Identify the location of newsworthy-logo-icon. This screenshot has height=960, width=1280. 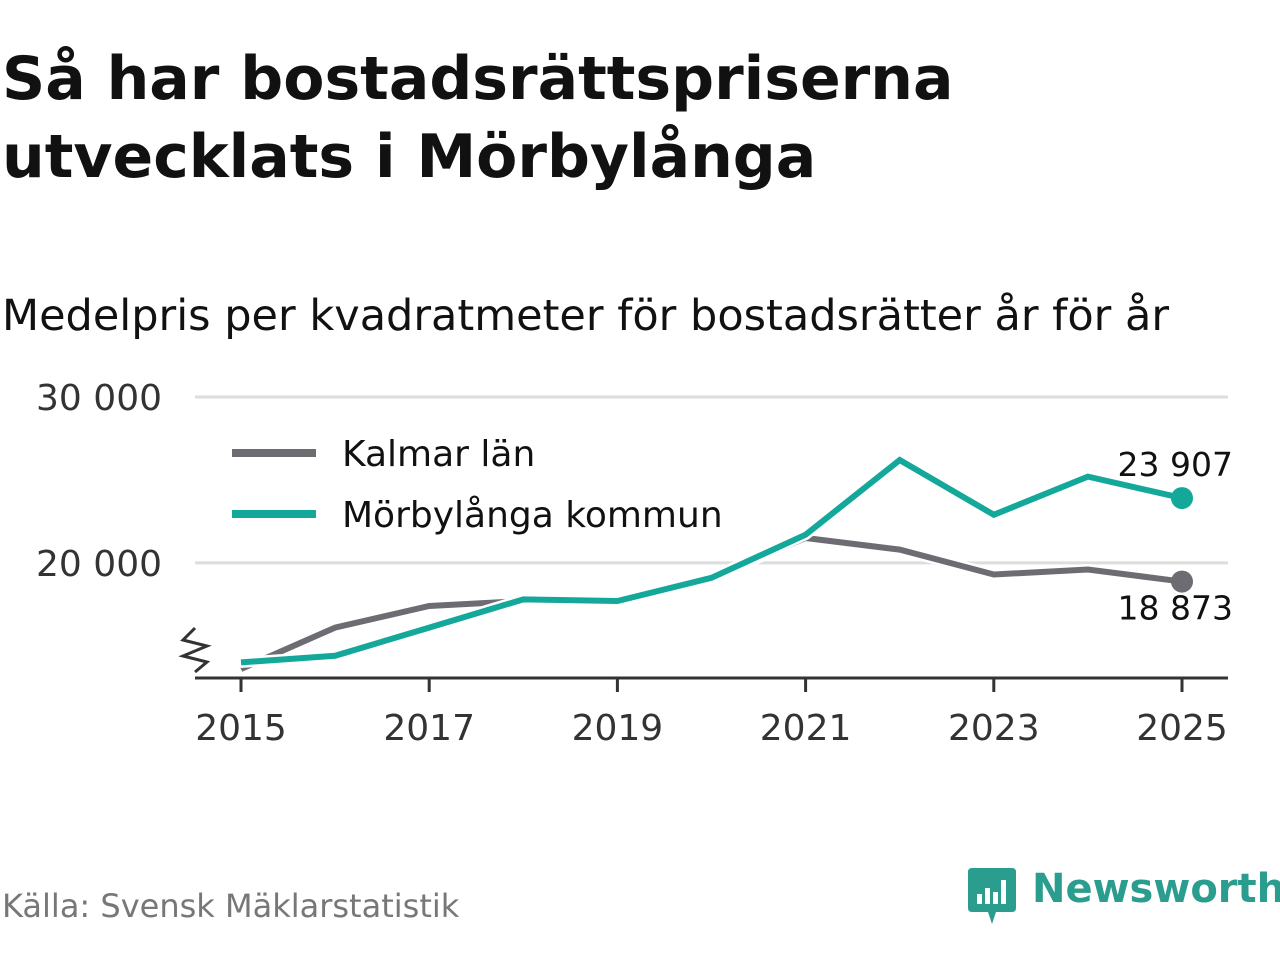
(992, 896).